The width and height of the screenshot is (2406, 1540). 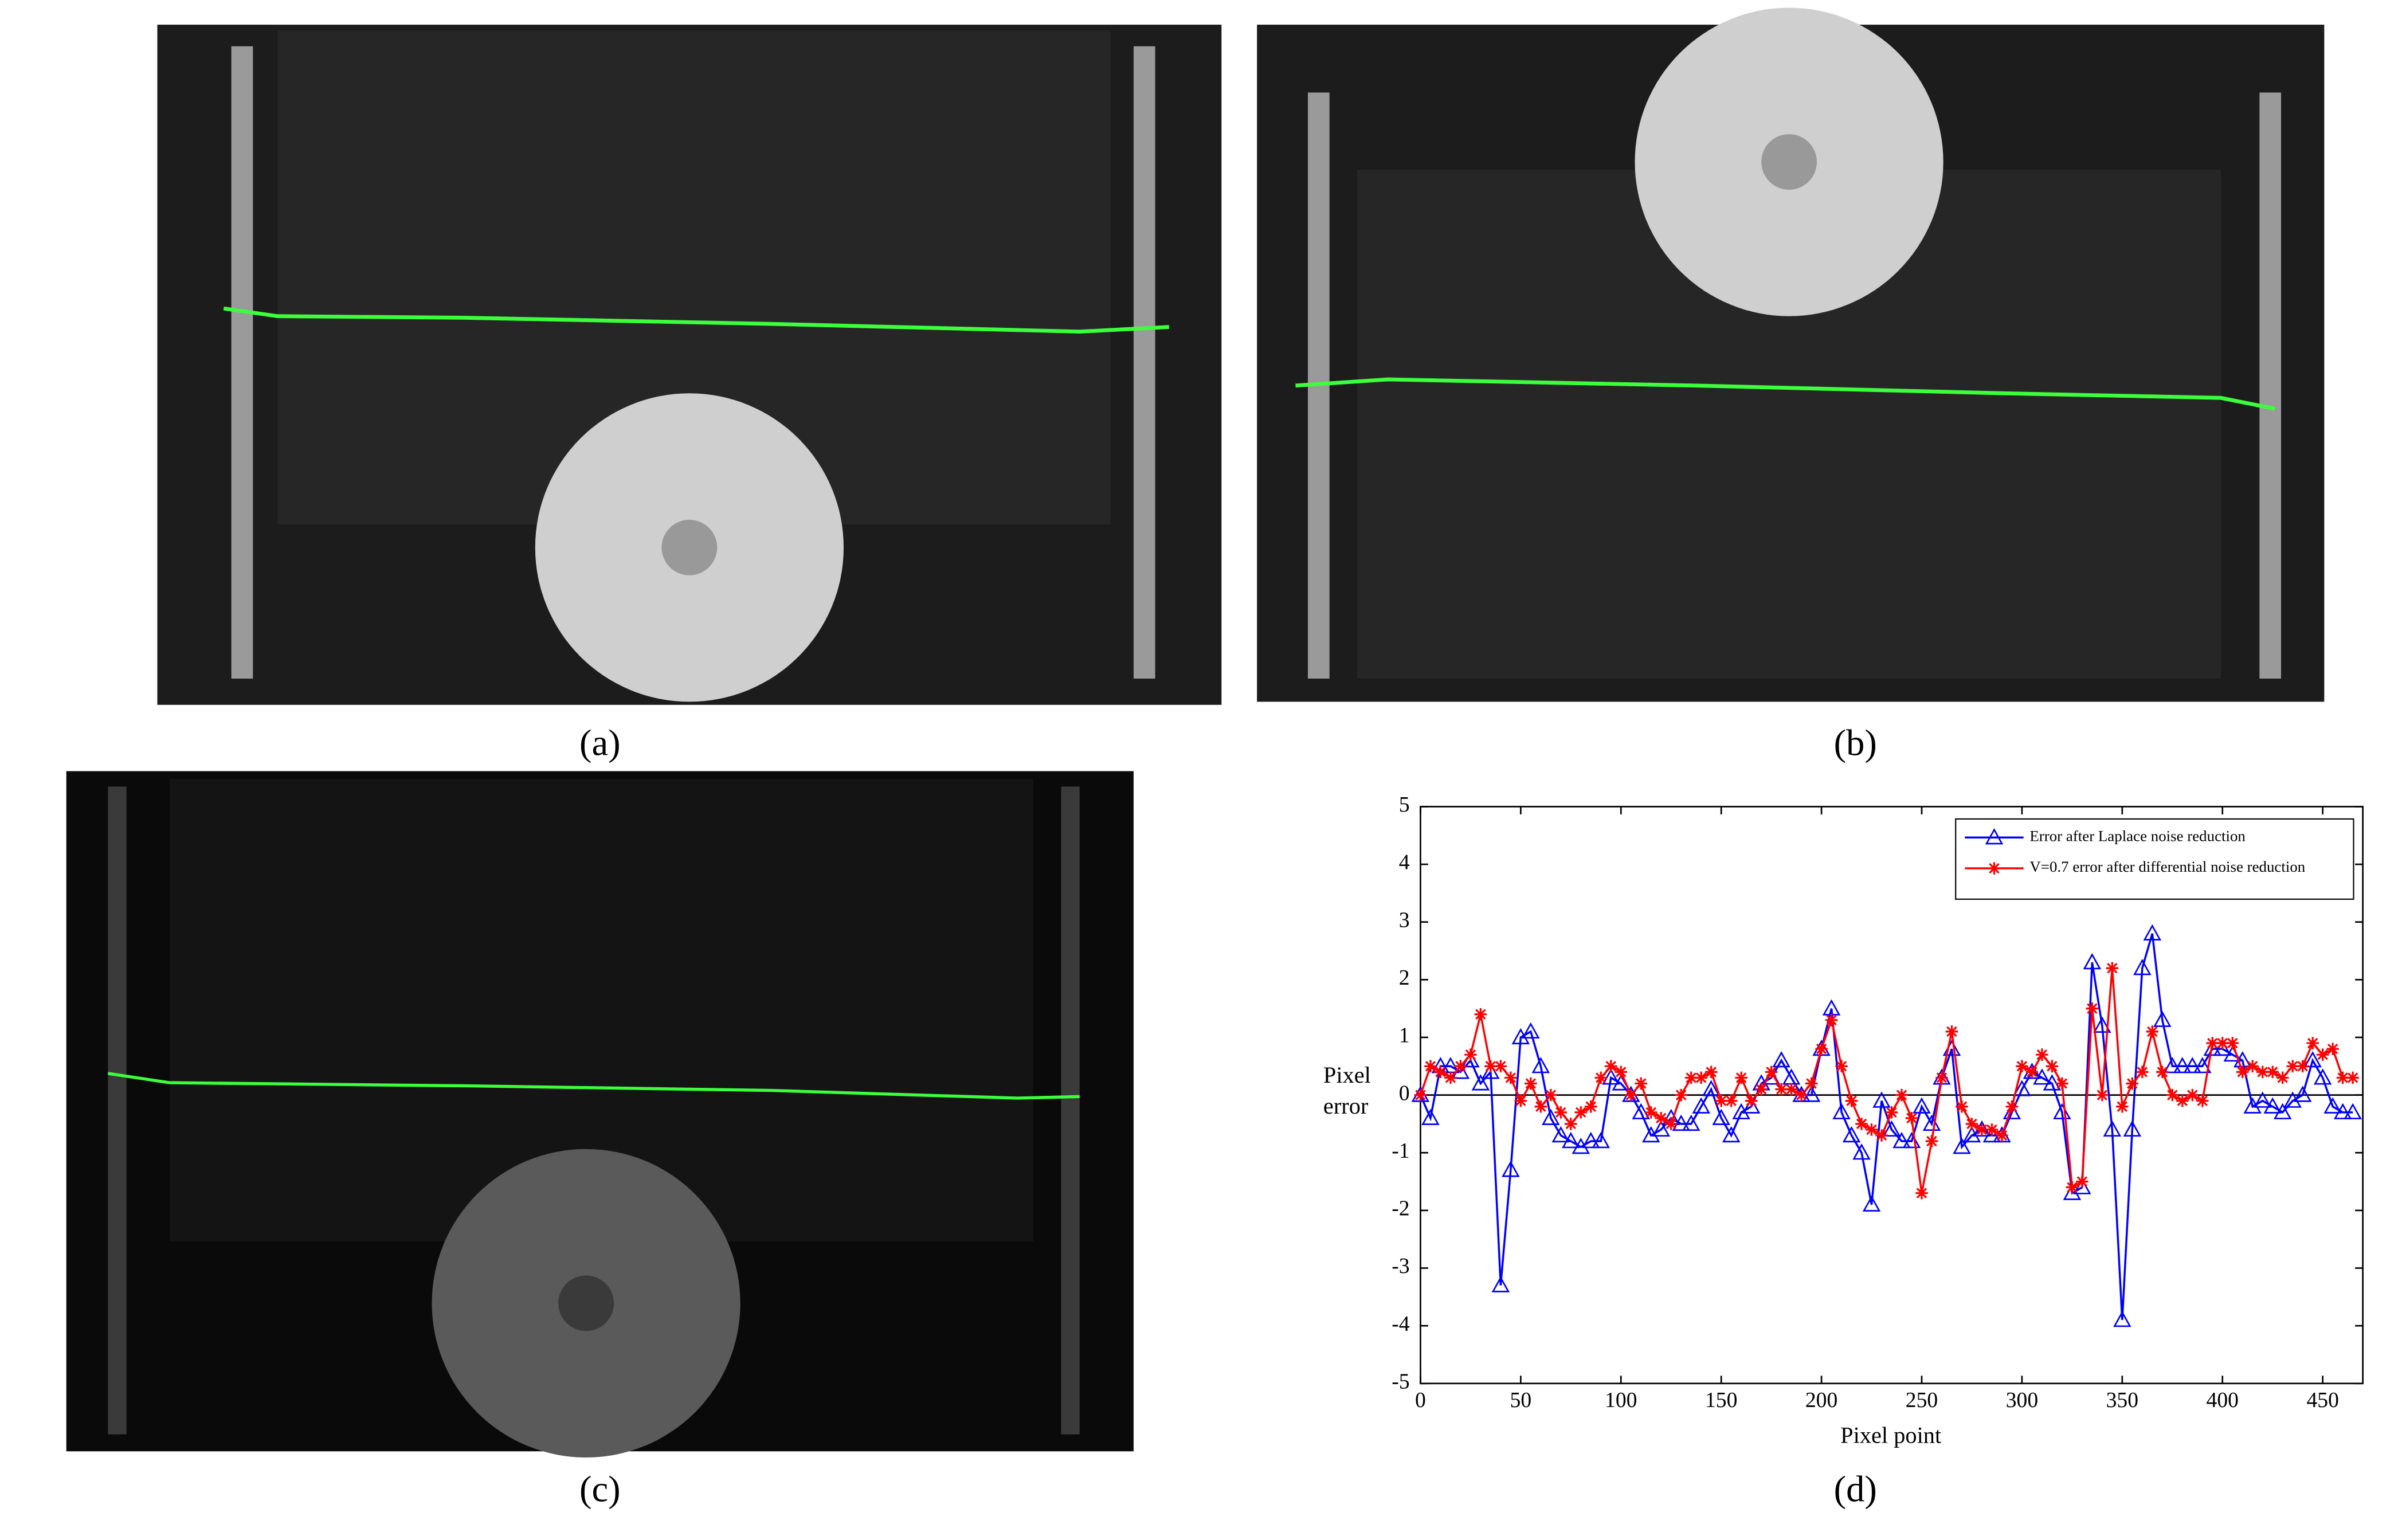 I want to click on y-tick-label: -1, so click(x=1400, y=1151).